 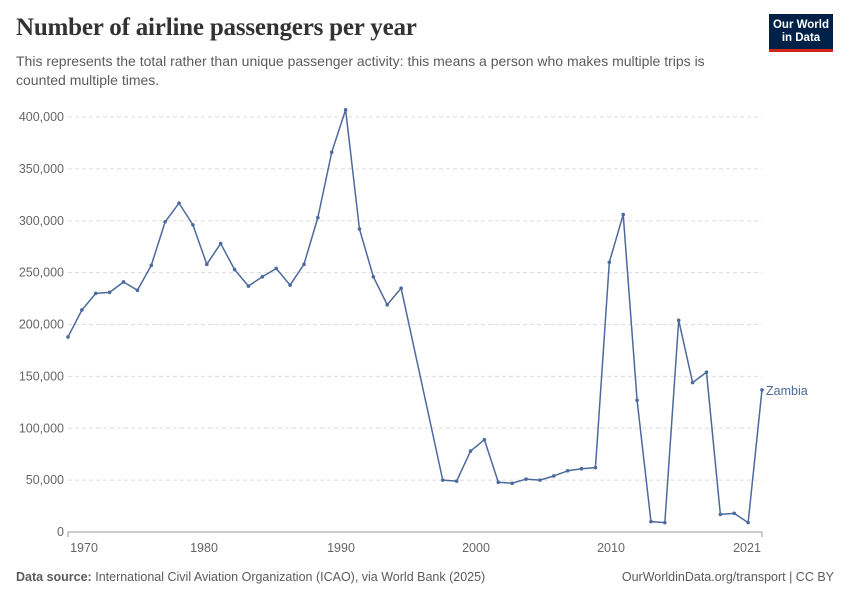 I want to click on x-tick-label: 2021, so click(x=747, y=548).